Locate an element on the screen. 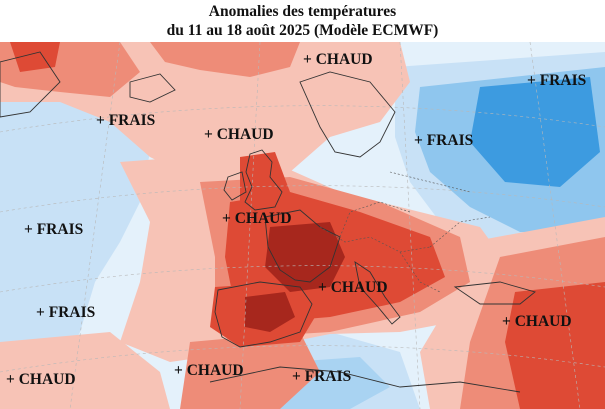 The image size is (605, 409). coast-italy is located at coordinates (377, 293).